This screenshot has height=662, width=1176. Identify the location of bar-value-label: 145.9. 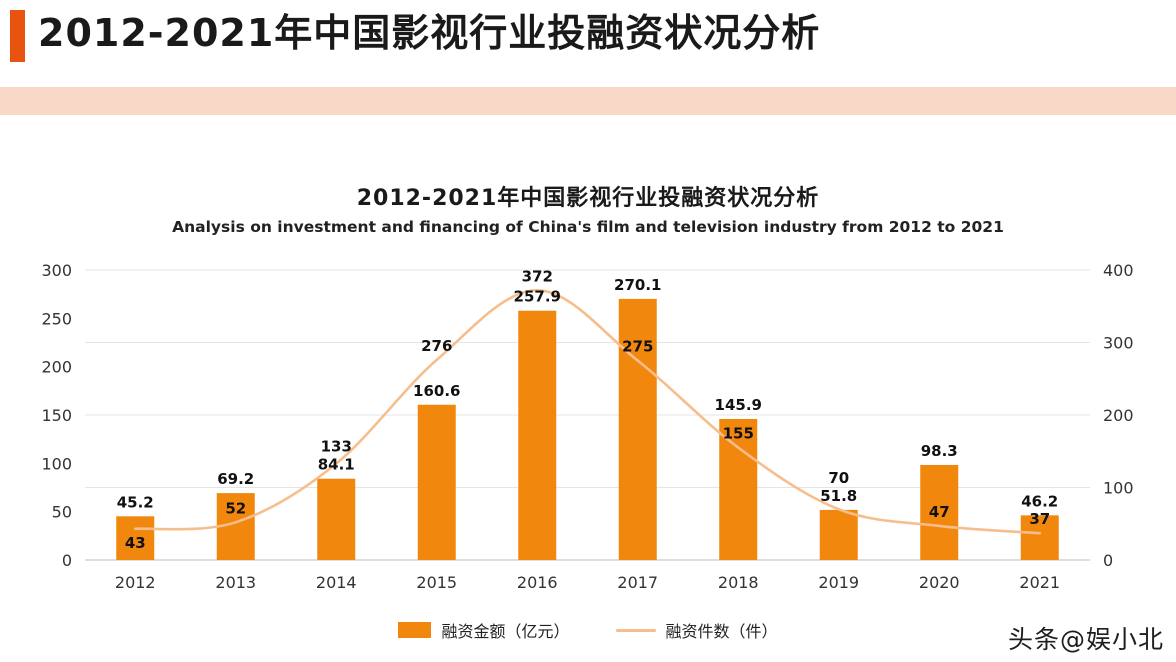
(738, 405).